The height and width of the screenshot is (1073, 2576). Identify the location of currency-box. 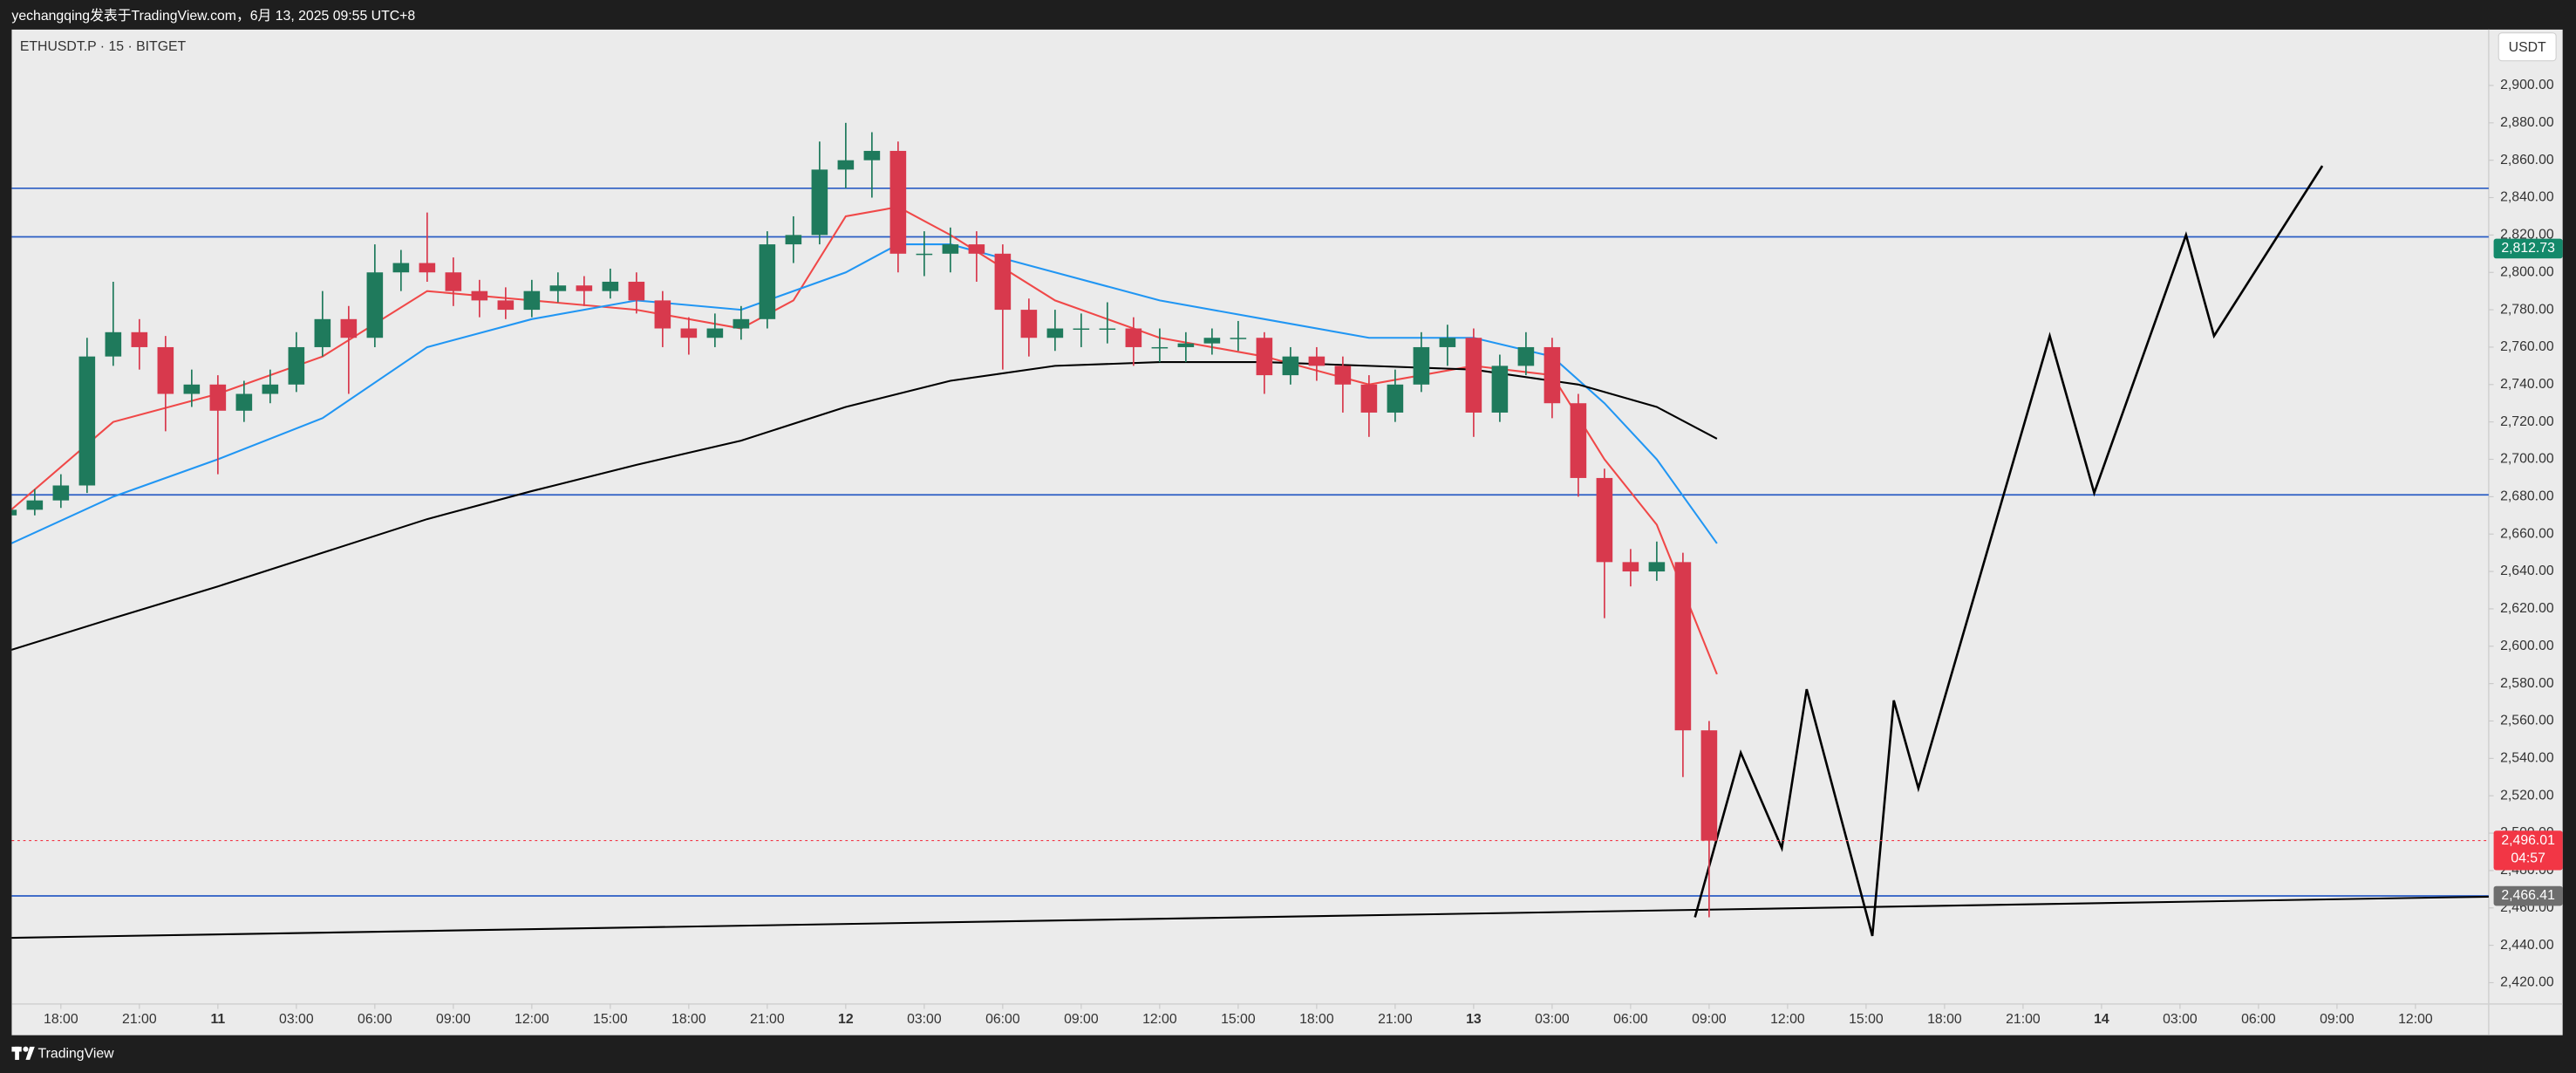
(2528, 47).